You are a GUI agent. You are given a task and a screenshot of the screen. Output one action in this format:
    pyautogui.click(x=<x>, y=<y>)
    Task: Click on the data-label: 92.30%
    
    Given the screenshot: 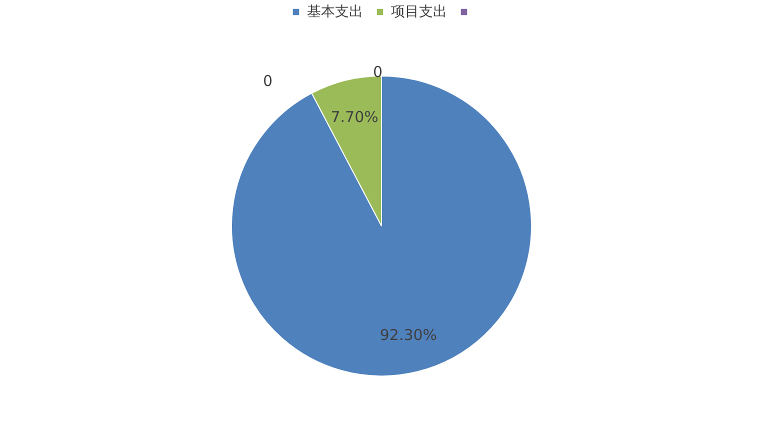 What is the action you would take?
    pyautogui.click(x=409, y=335)
    